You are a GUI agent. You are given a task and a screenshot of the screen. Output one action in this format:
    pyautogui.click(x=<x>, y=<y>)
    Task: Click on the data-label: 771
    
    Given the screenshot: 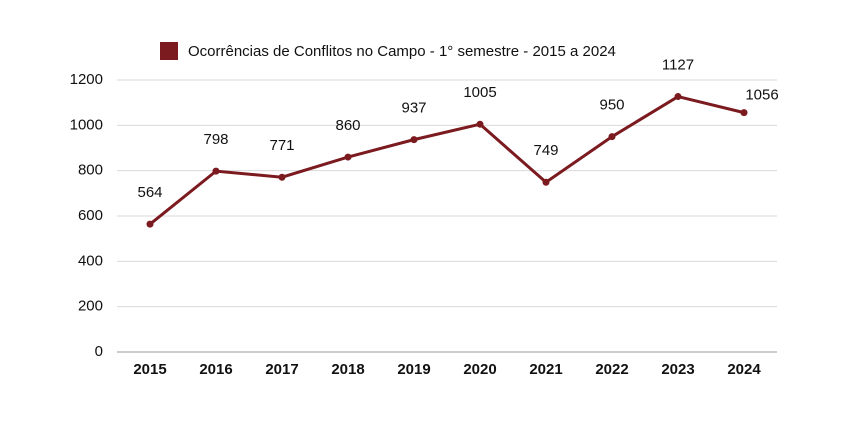 What is the action you would take?
    pyautogui.click(x=281, y=145)
    